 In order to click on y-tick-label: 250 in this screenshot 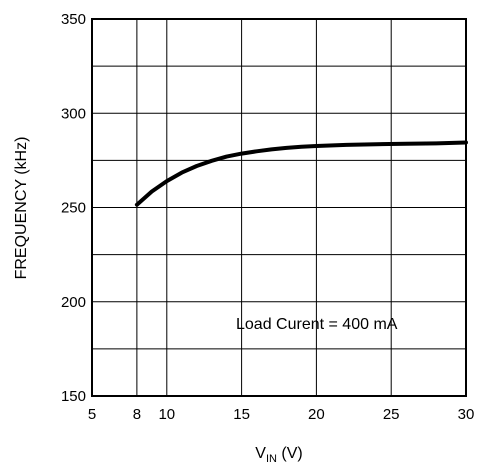, I will do `click(73, 208)`.